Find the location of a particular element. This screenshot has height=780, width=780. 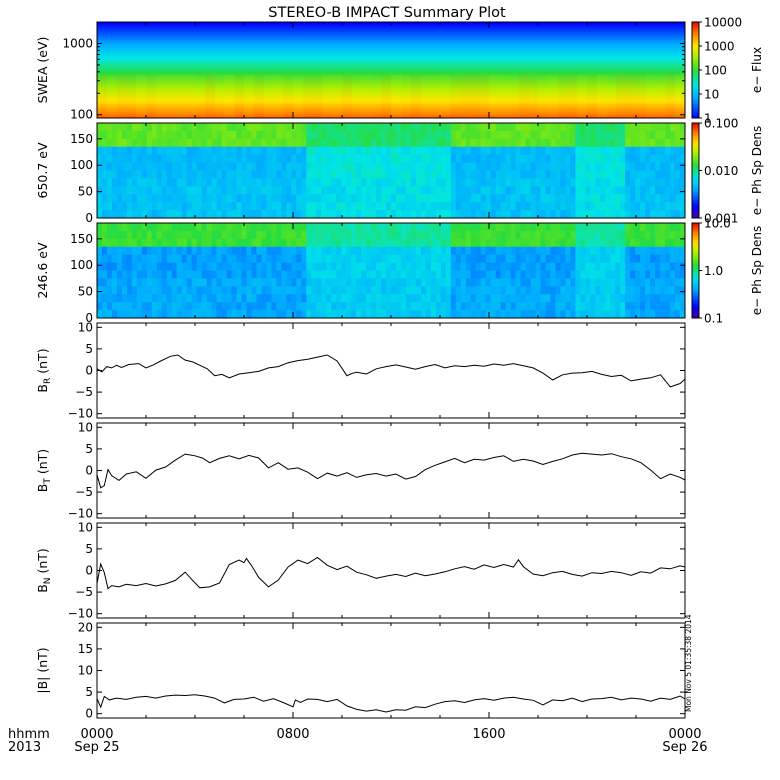

y-tick-label: 15 is located at coordinates (85, 649).